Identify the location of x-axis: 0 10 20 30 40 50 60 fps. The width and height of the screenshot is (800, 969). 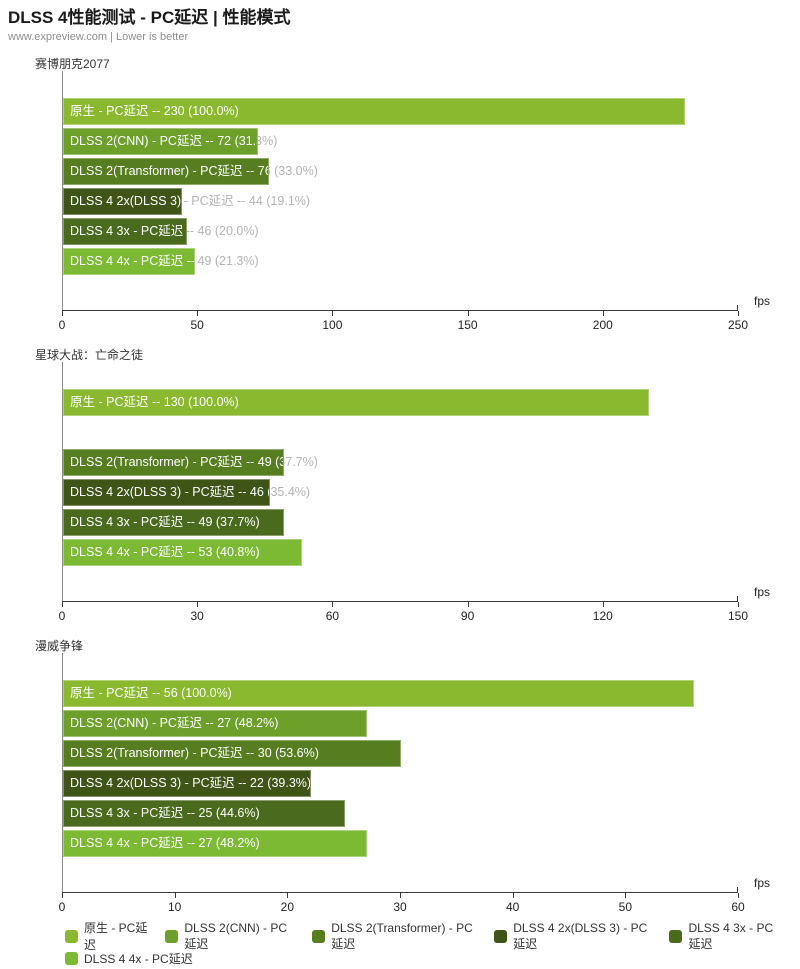
(414, 896).